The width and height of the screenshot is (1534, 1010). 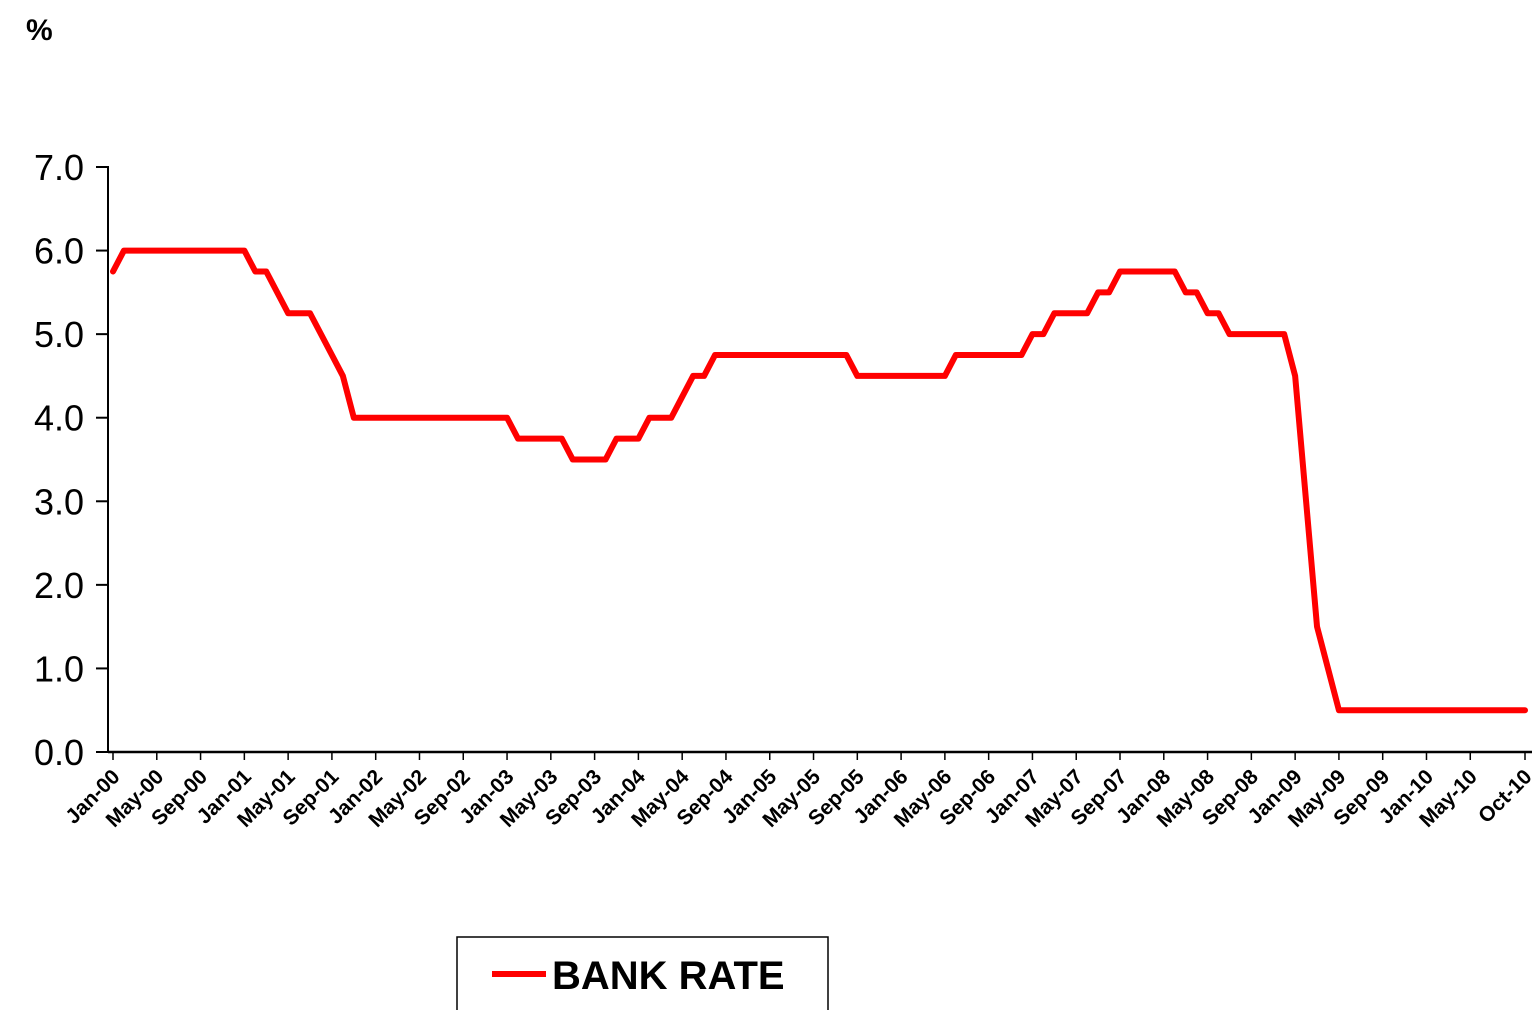 What do you see at coordinates (59, 501) in the screenshot?
I see `y-tick-label: 3.0` at bounding box center [59, 501].